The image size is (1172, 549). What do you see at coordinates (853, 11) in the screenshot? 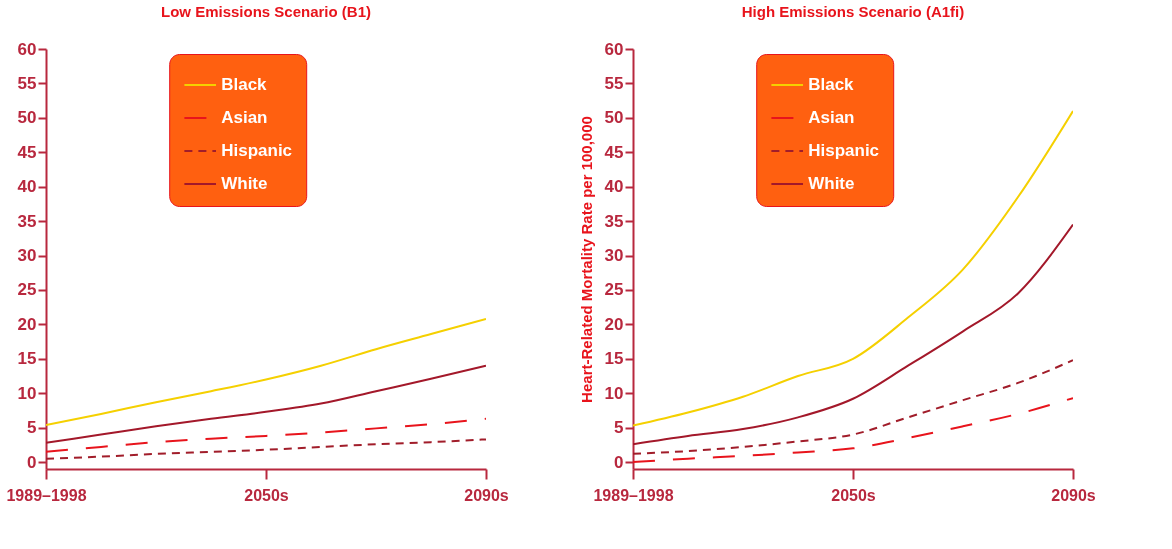
I see `chart-title: High Emissions Scenario (A1fi)` at bounding box center [853, 11].